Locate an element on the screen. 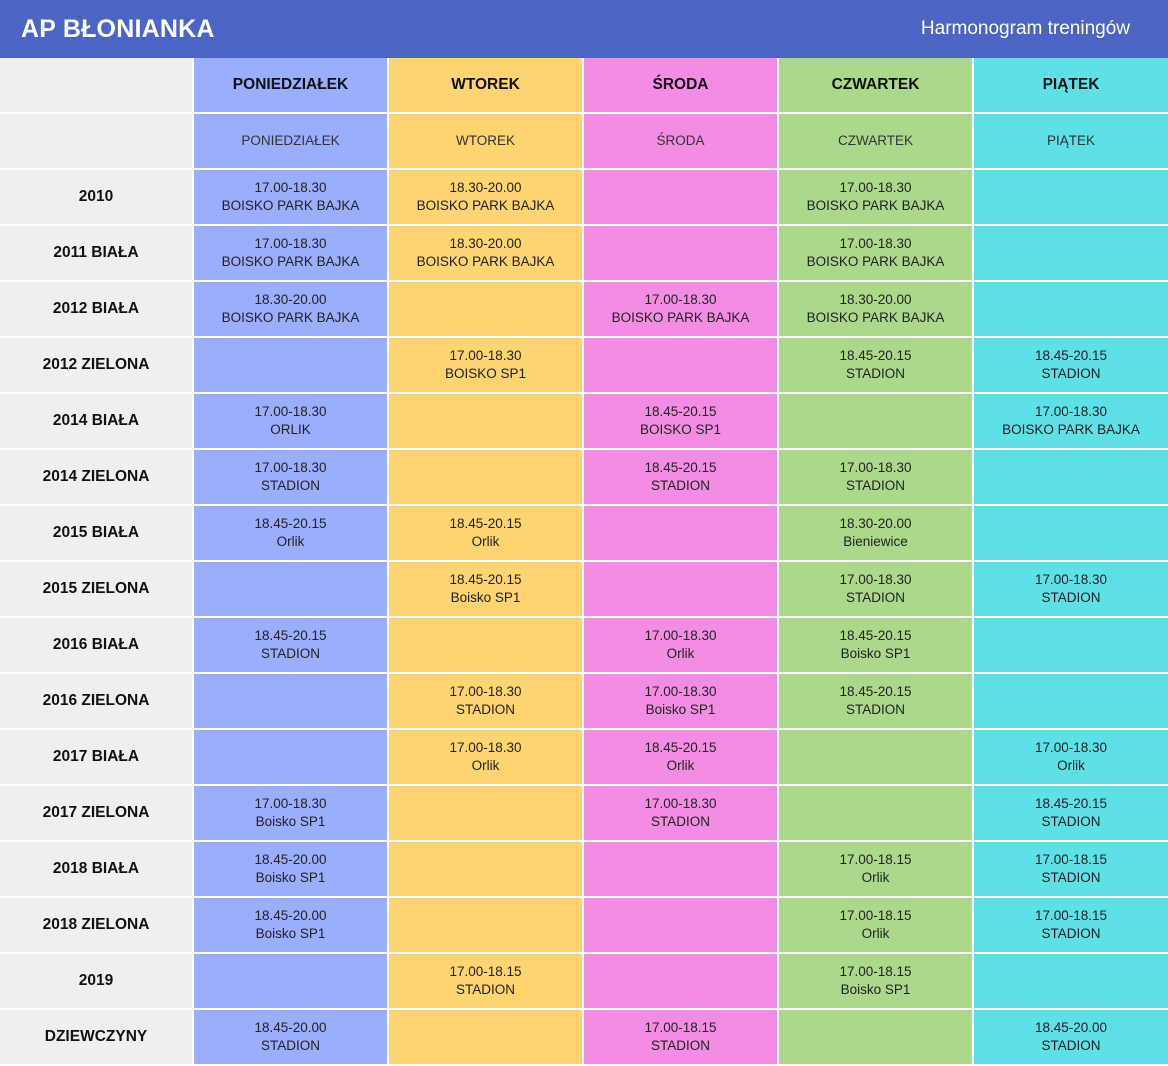 The height and width of the screenshot is (1066, 1168). training-place: Bieniewice is located at coordinates (875, 541).